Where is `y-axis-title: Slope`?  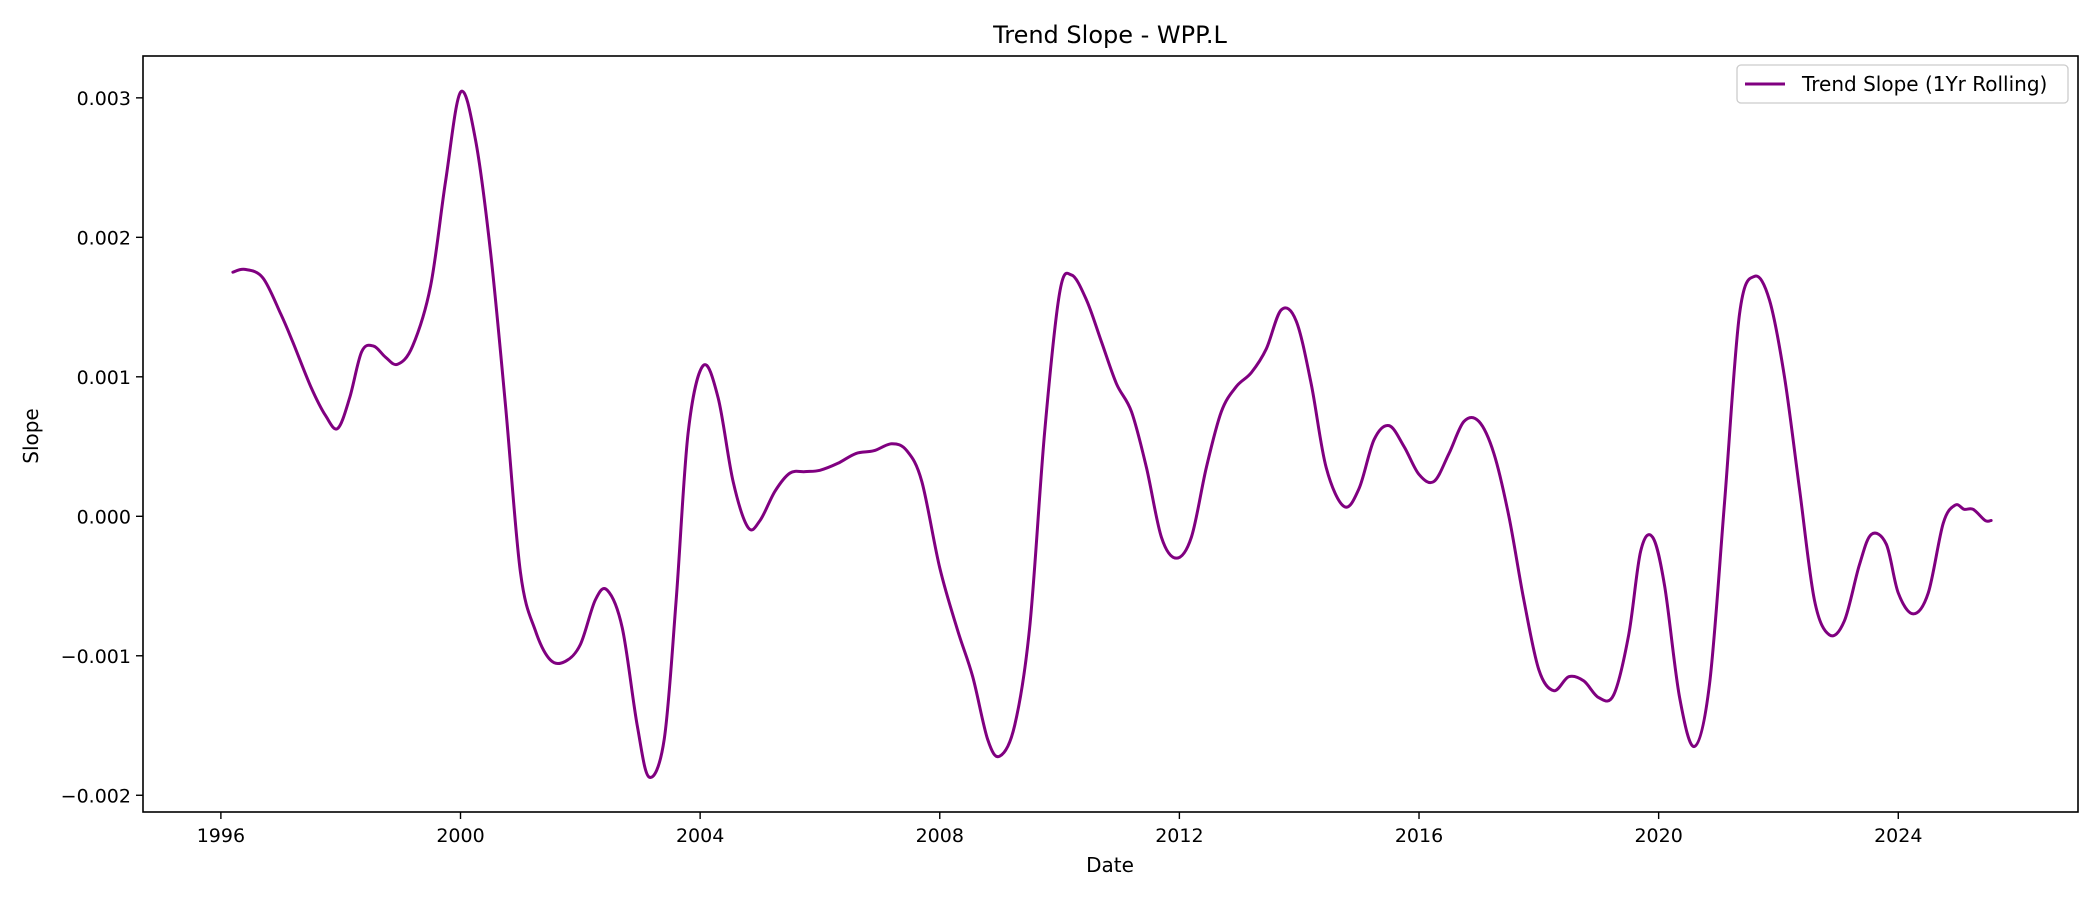
y-axis-title: Slope is located at coordinates (31, 436).